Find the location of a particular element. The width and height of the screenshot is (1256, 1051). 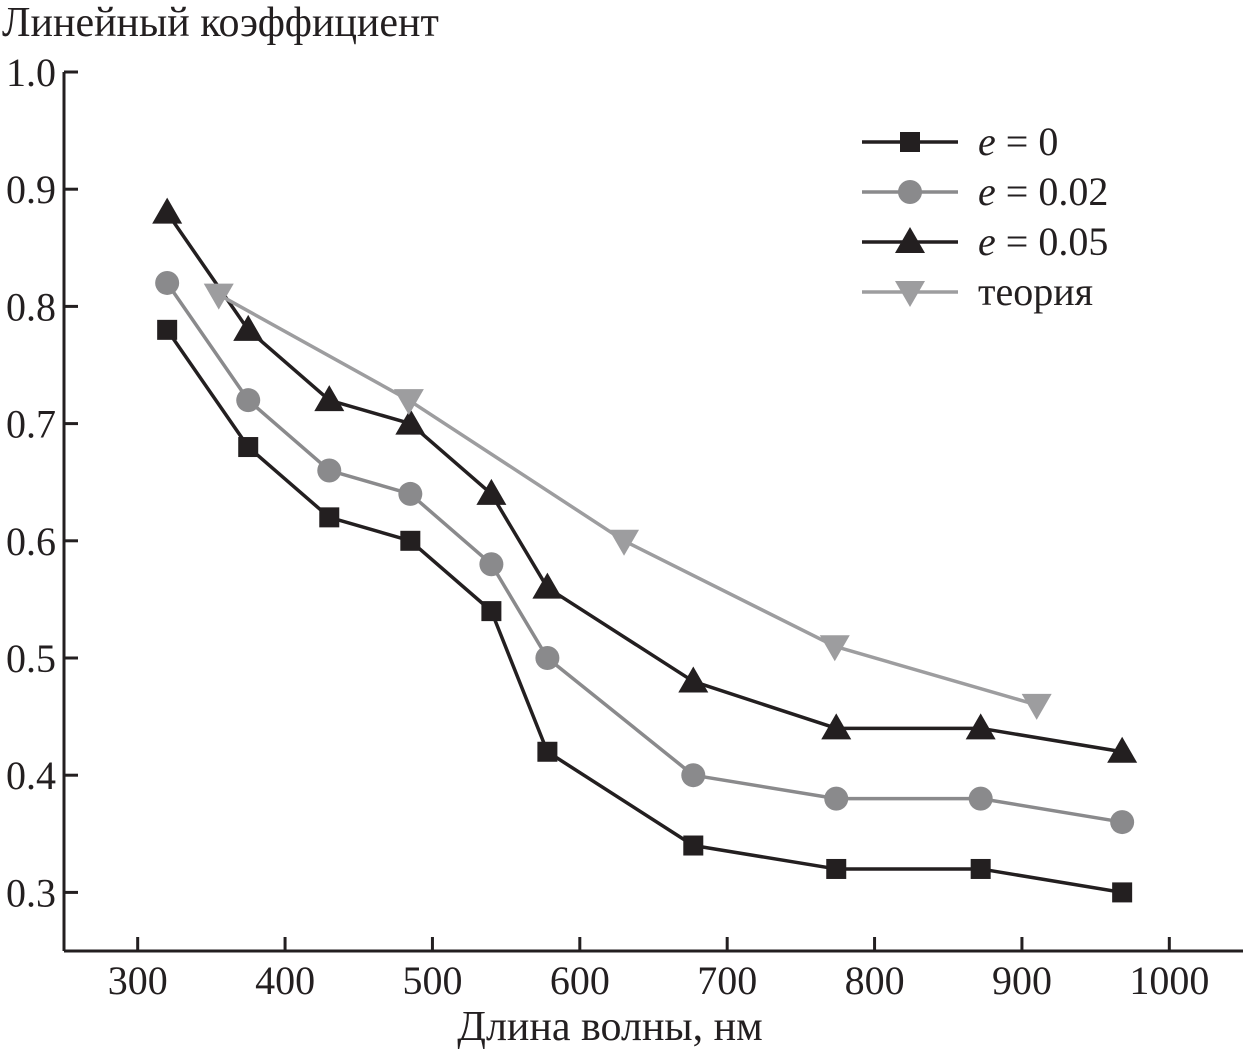

legend-item: e = 0.02 is located at coordinates (985, 191).